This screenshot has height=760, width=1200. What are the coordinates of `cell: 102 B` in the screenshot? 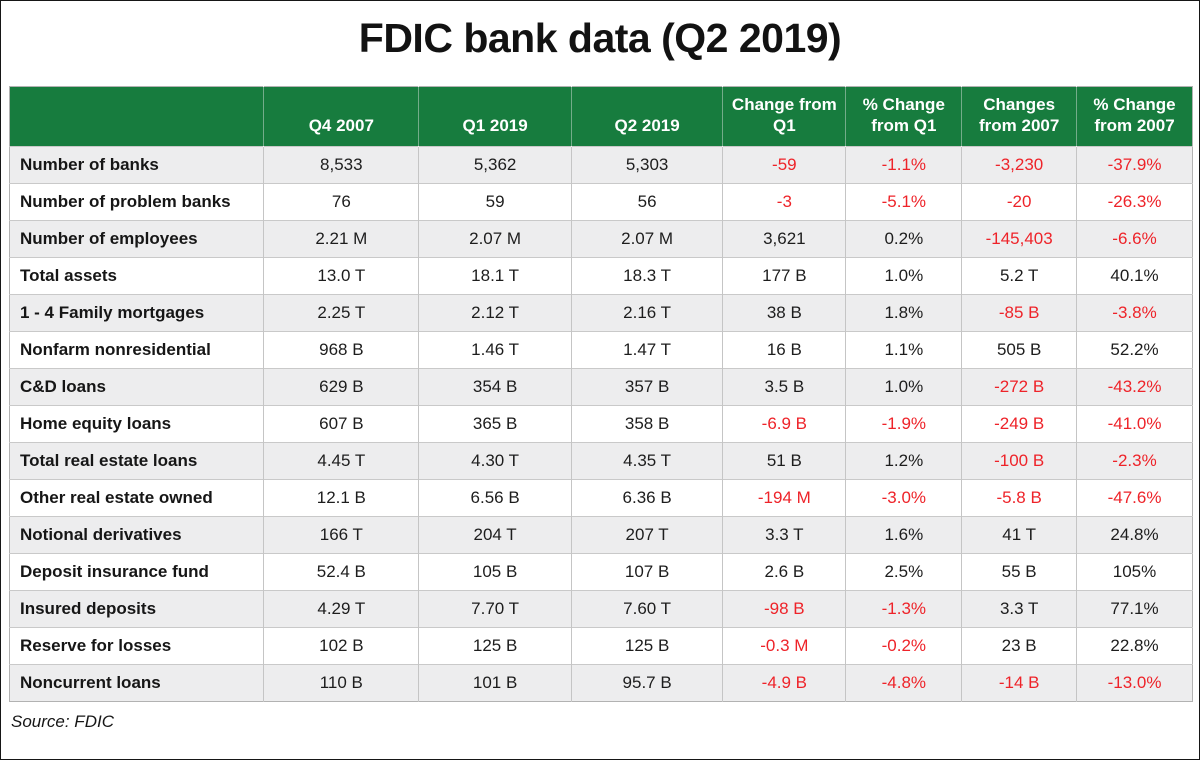 It's located at (341, 645).